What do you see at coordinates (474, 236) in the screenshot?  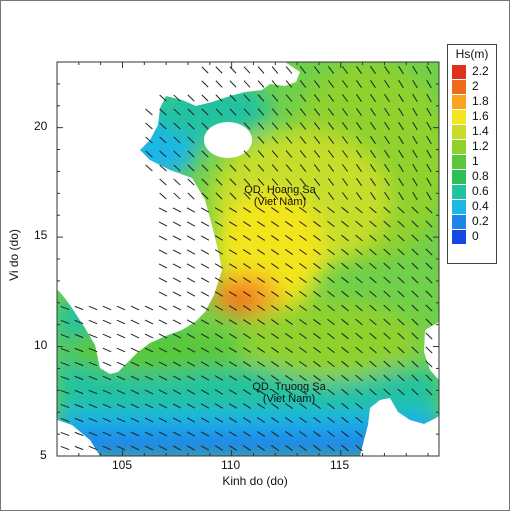 I see `legend-entry: 0` at bounding box center [474, 236].